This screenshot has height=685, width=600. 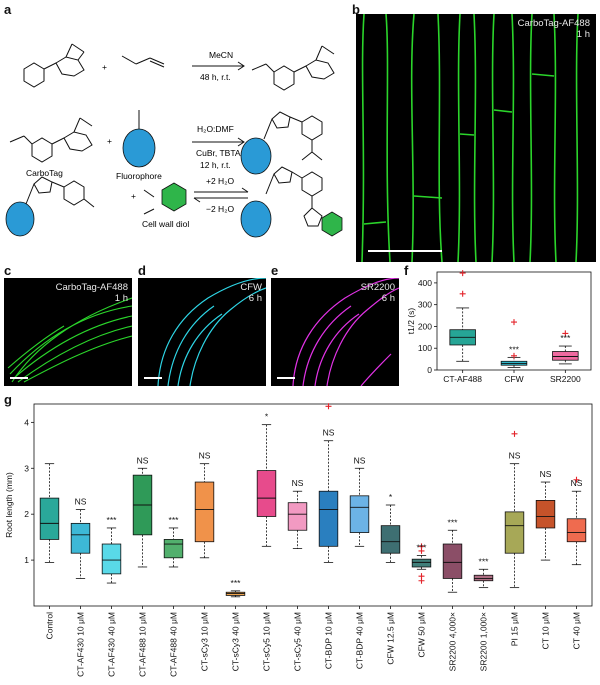 I want to click on x-tick-label: CT-sCy5 10 μM, so click(x=267, y=641).